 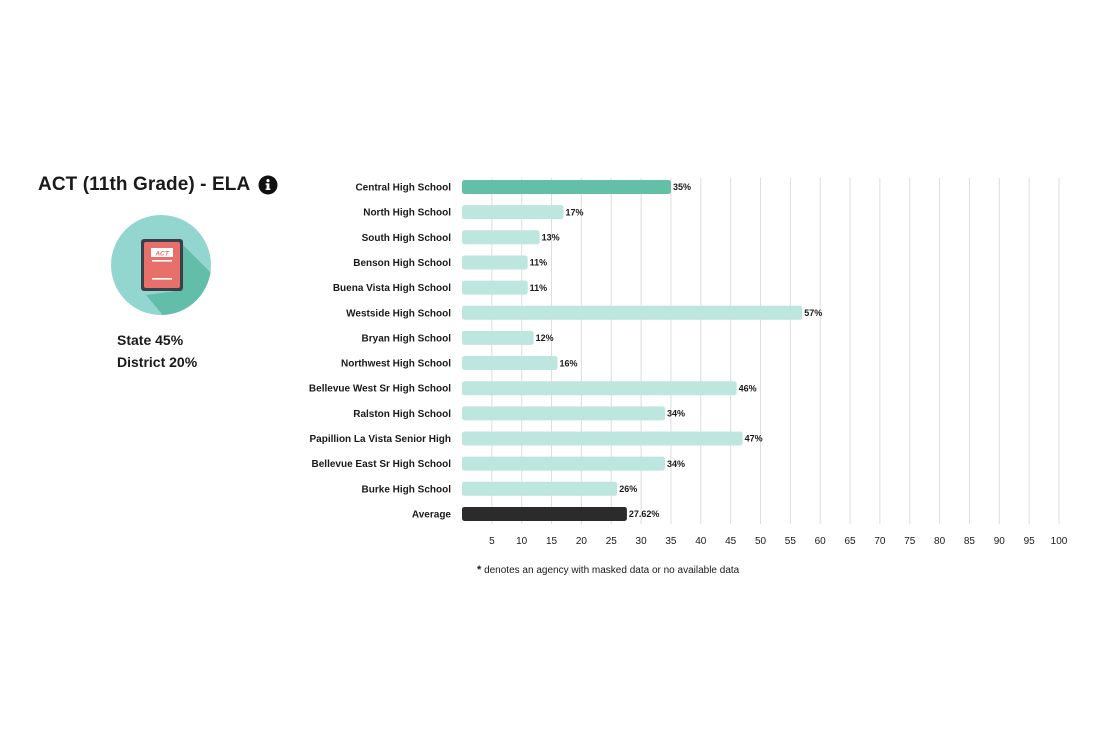 I want to click on x-tick-label: 15, so click(x=552, y=541).